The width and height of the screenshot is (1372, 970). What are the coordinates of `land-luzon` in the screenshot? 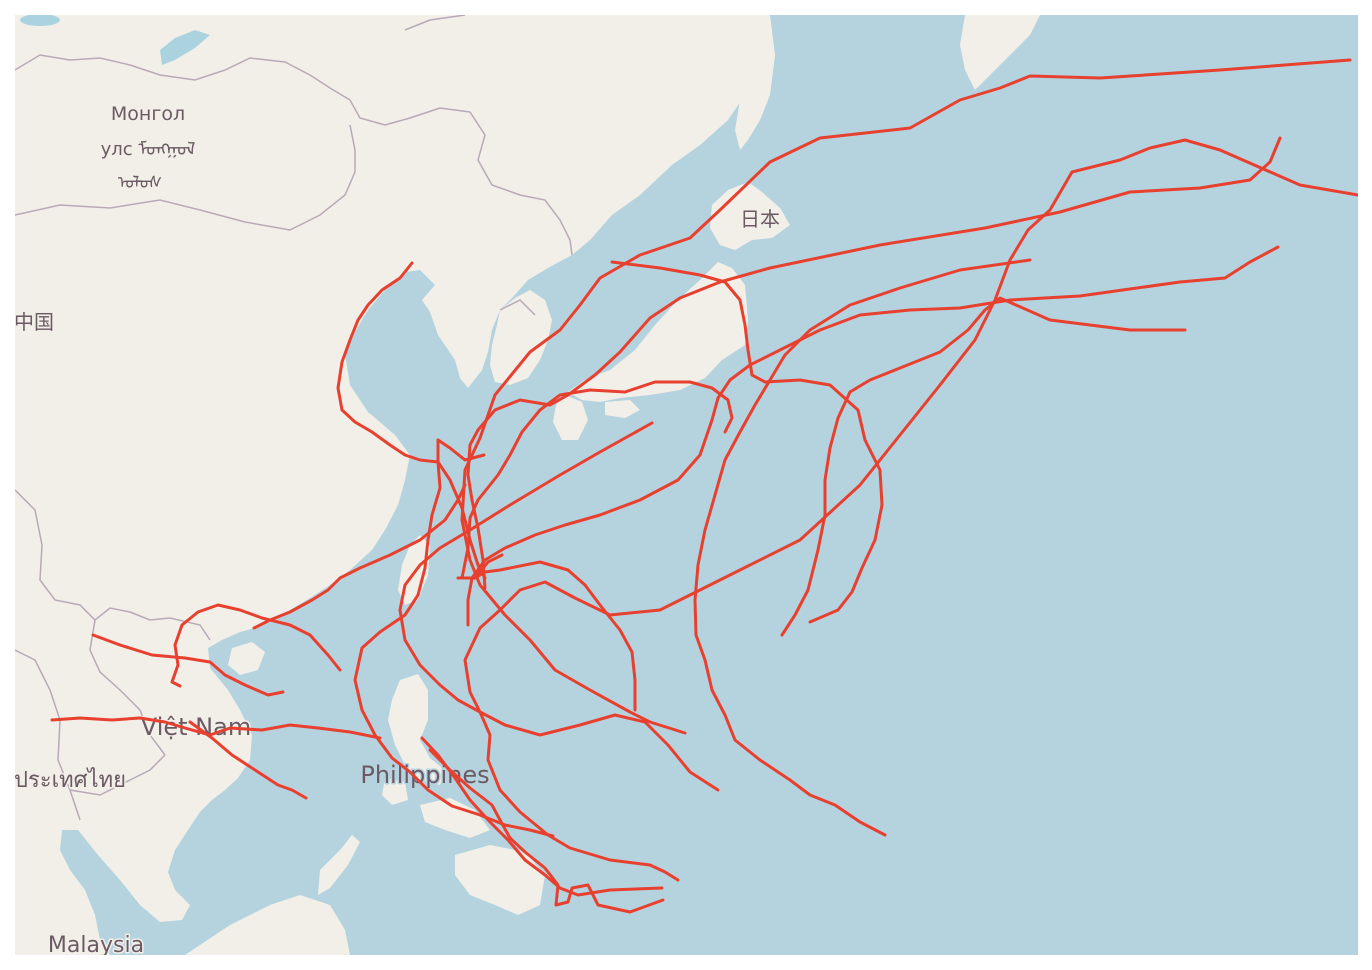 It's located at (416, 729).